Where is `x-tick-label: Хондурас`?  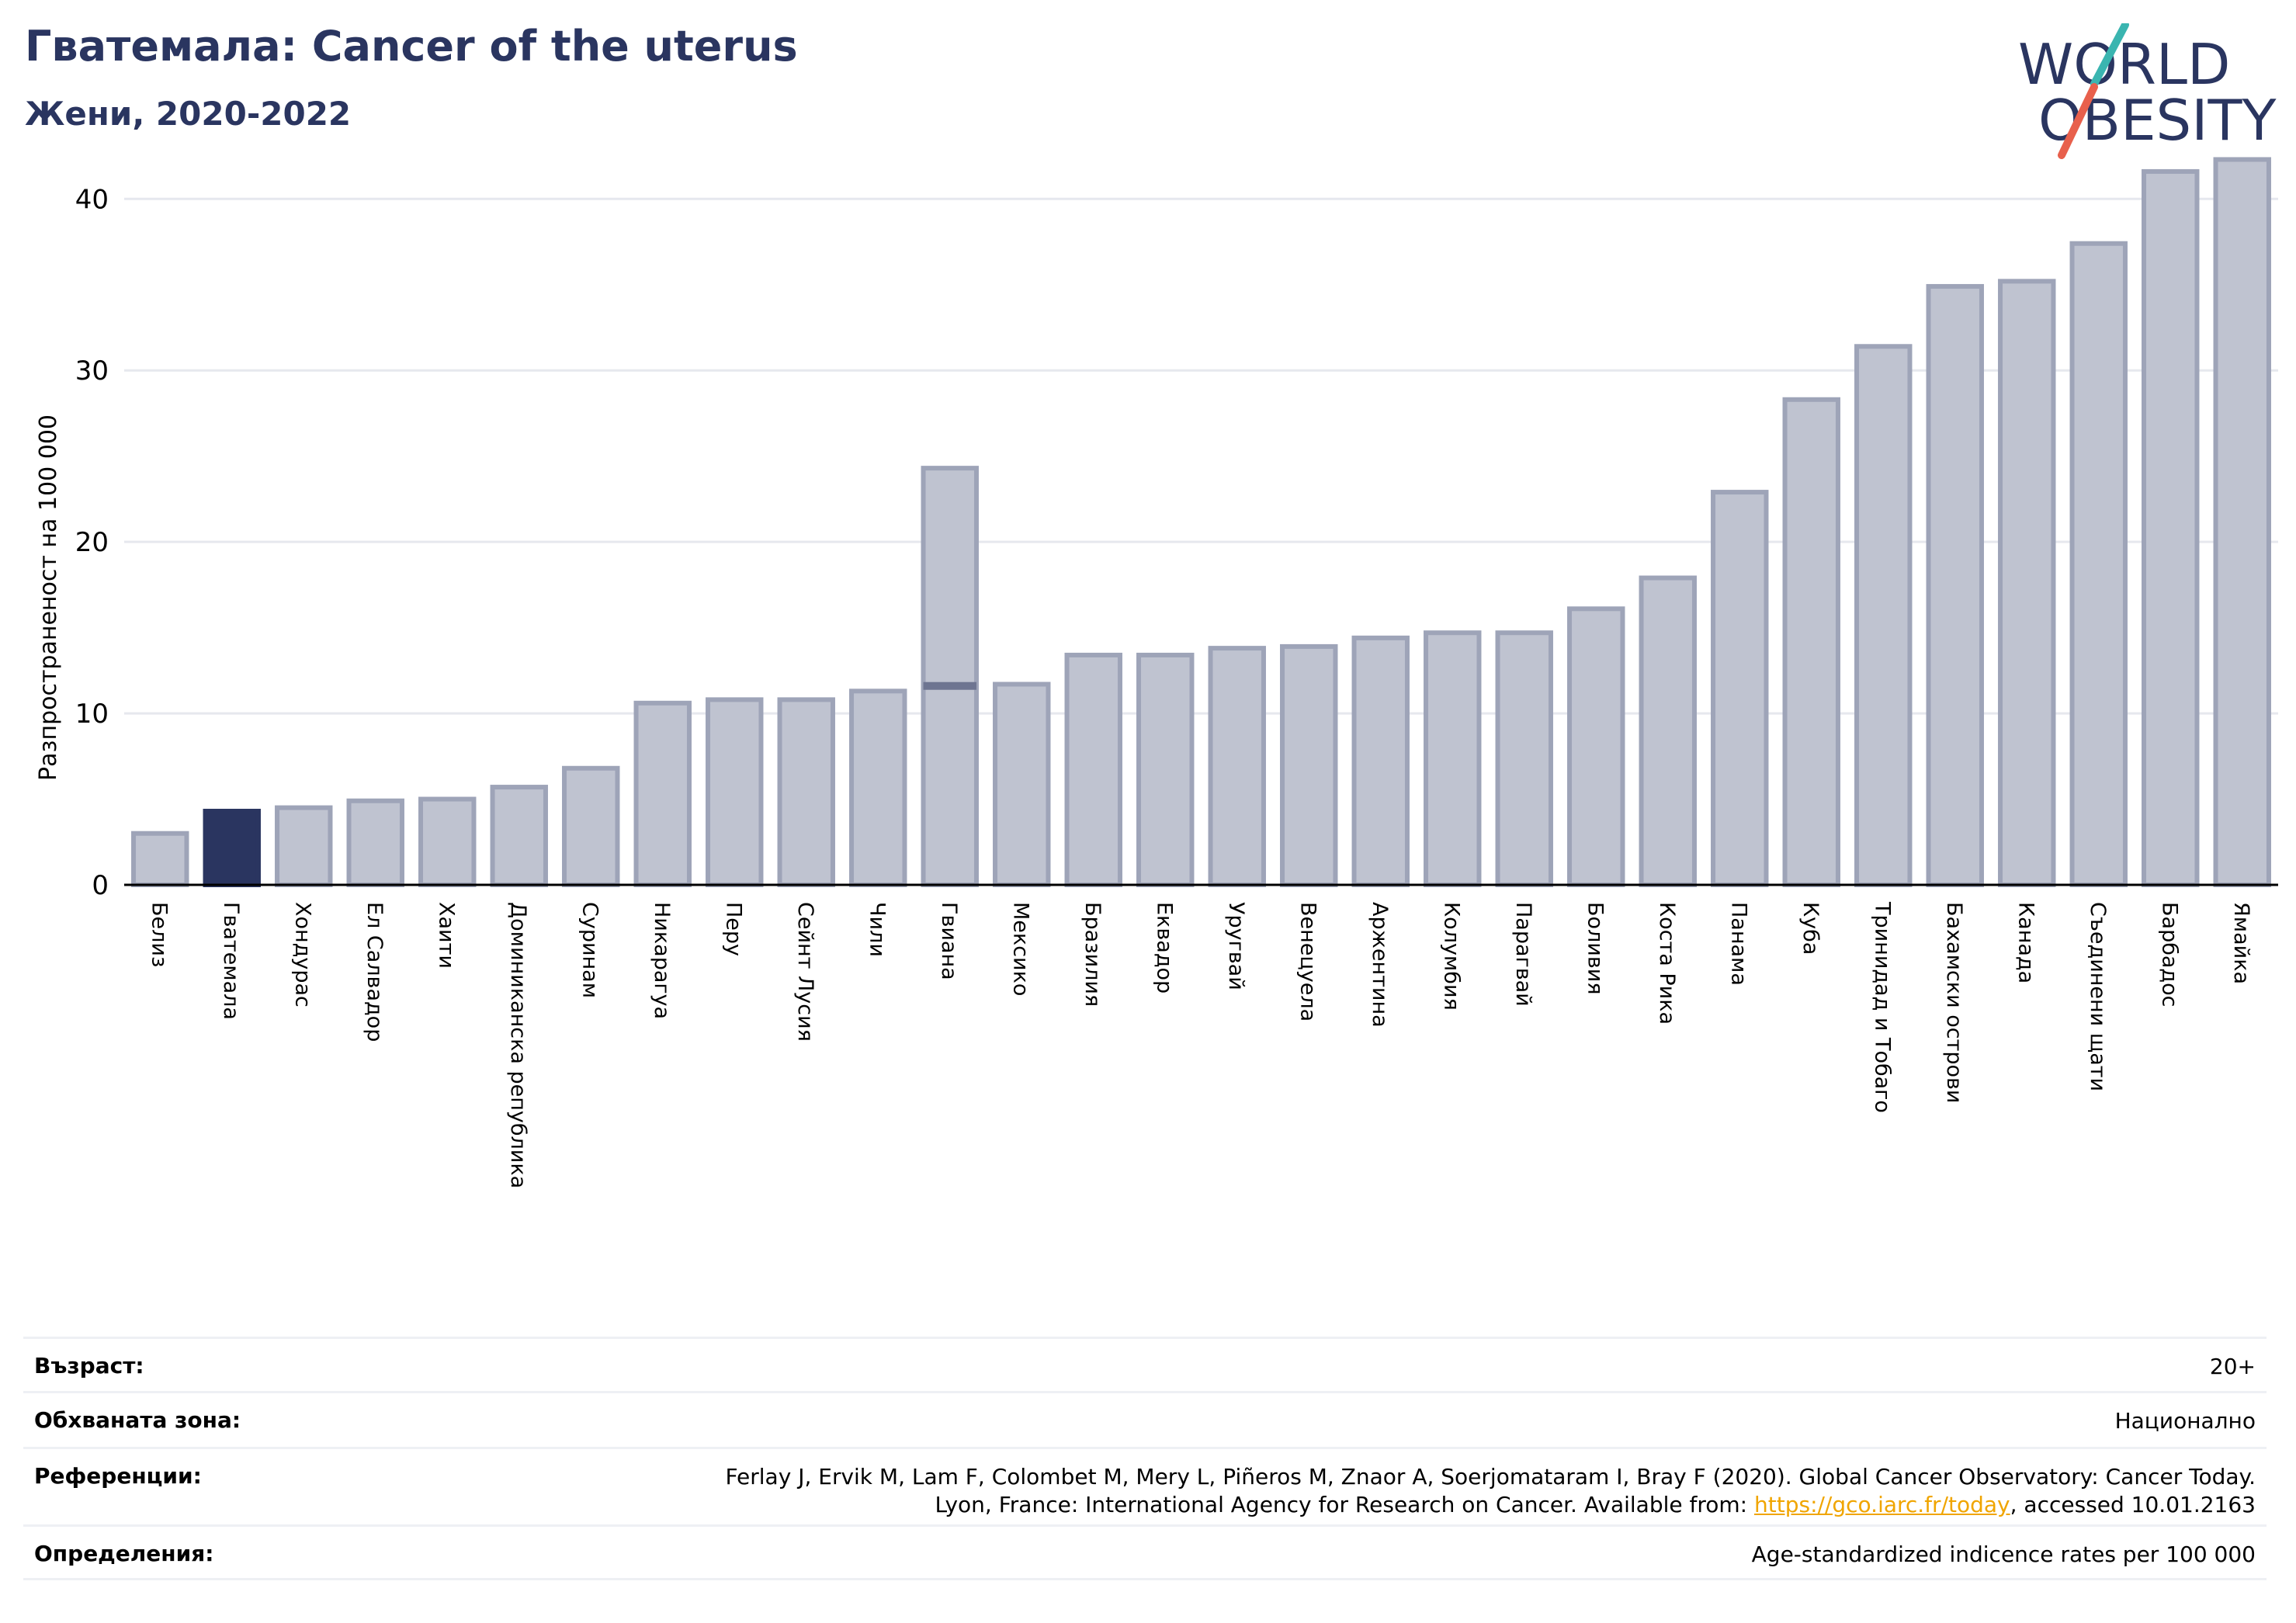 x-tick-label: Хондурас is located at coordinates (302, 954).